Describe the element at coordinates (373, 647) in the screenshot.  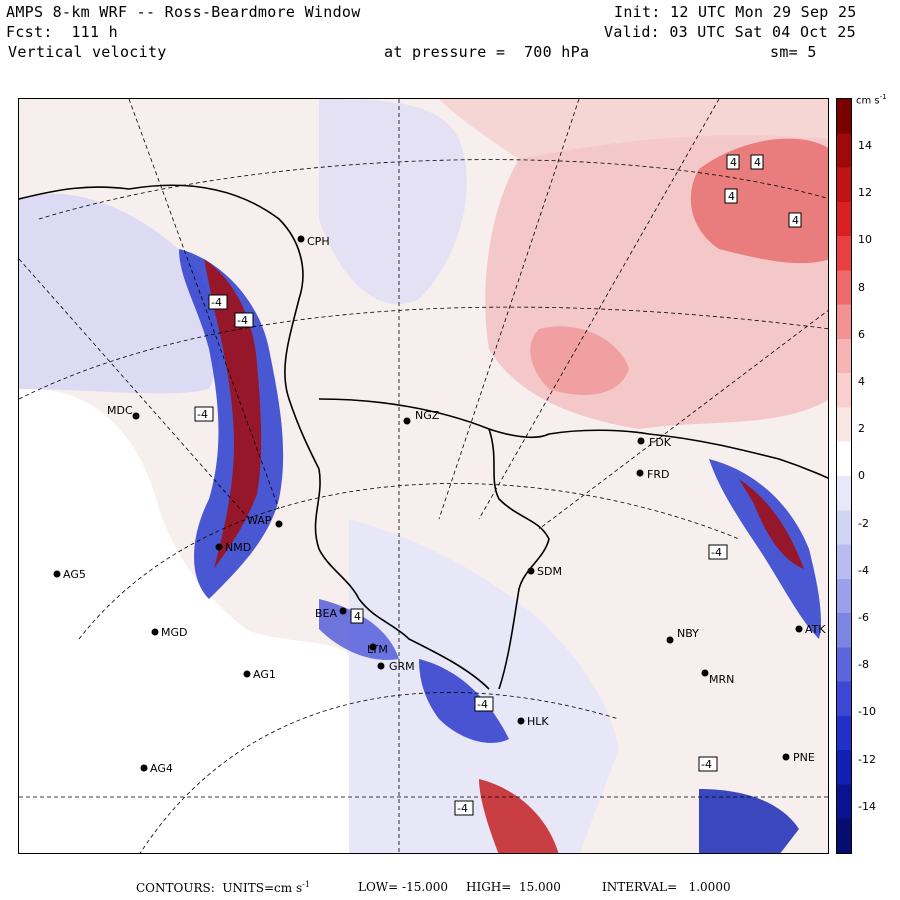
I see `station-dot-ltm` at that location.